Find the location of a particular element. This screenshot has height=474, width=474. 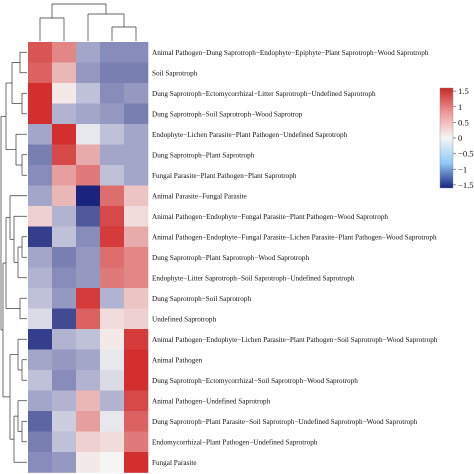

color-scale-bar is located at coordinates (446, 138).